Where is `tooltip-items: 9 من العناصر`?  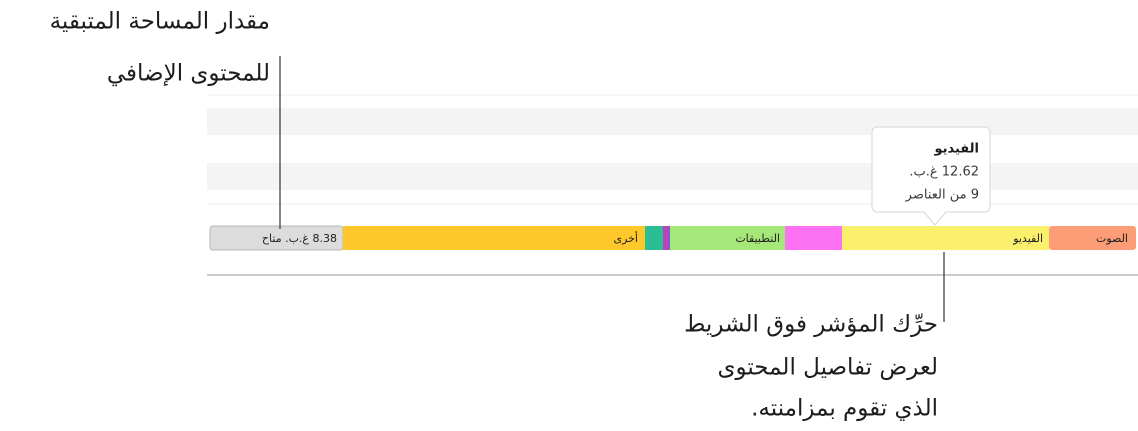 tooltip-items: 9 من العناصر is located at coordinates (942, 195).